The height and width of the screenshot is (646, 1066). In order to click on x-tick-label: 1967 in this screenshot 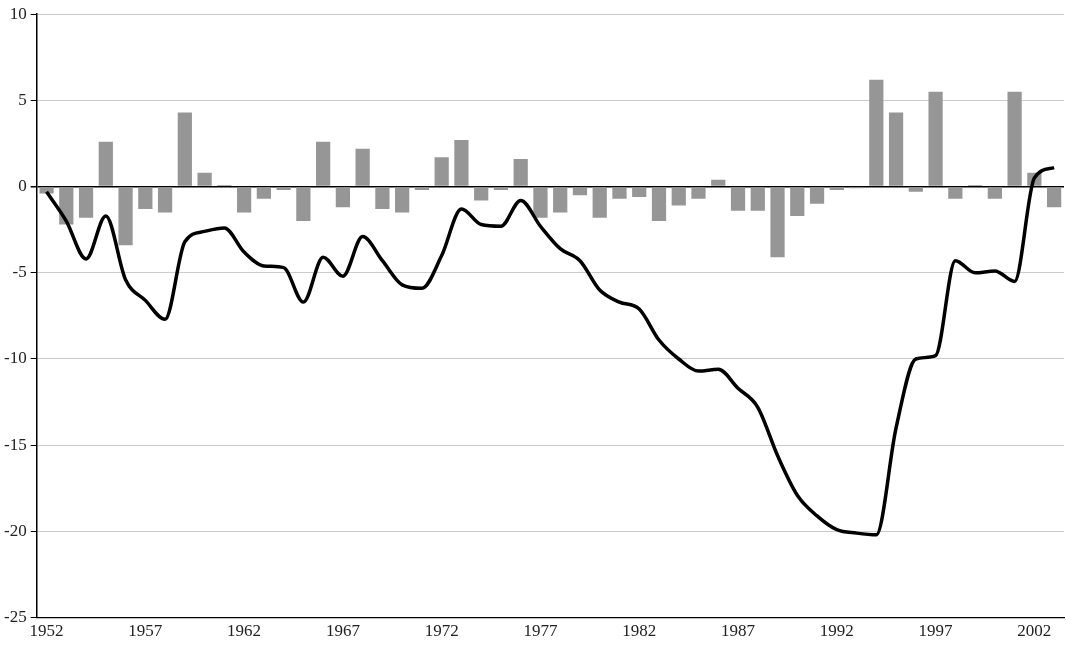, I will do `click(343, 631)`.